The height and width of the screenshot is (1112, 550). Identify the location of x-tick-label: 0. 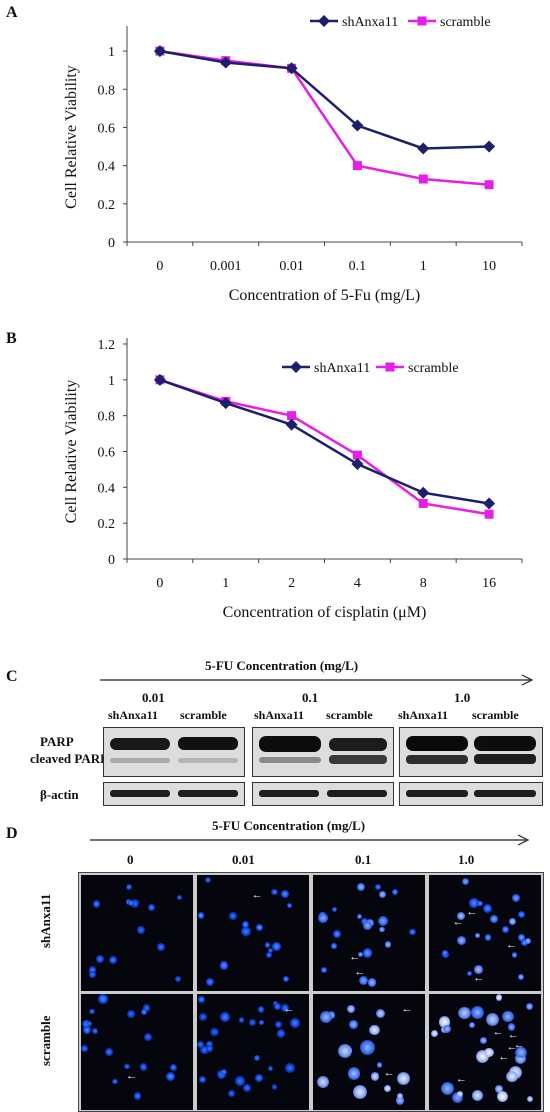
(159, 266).